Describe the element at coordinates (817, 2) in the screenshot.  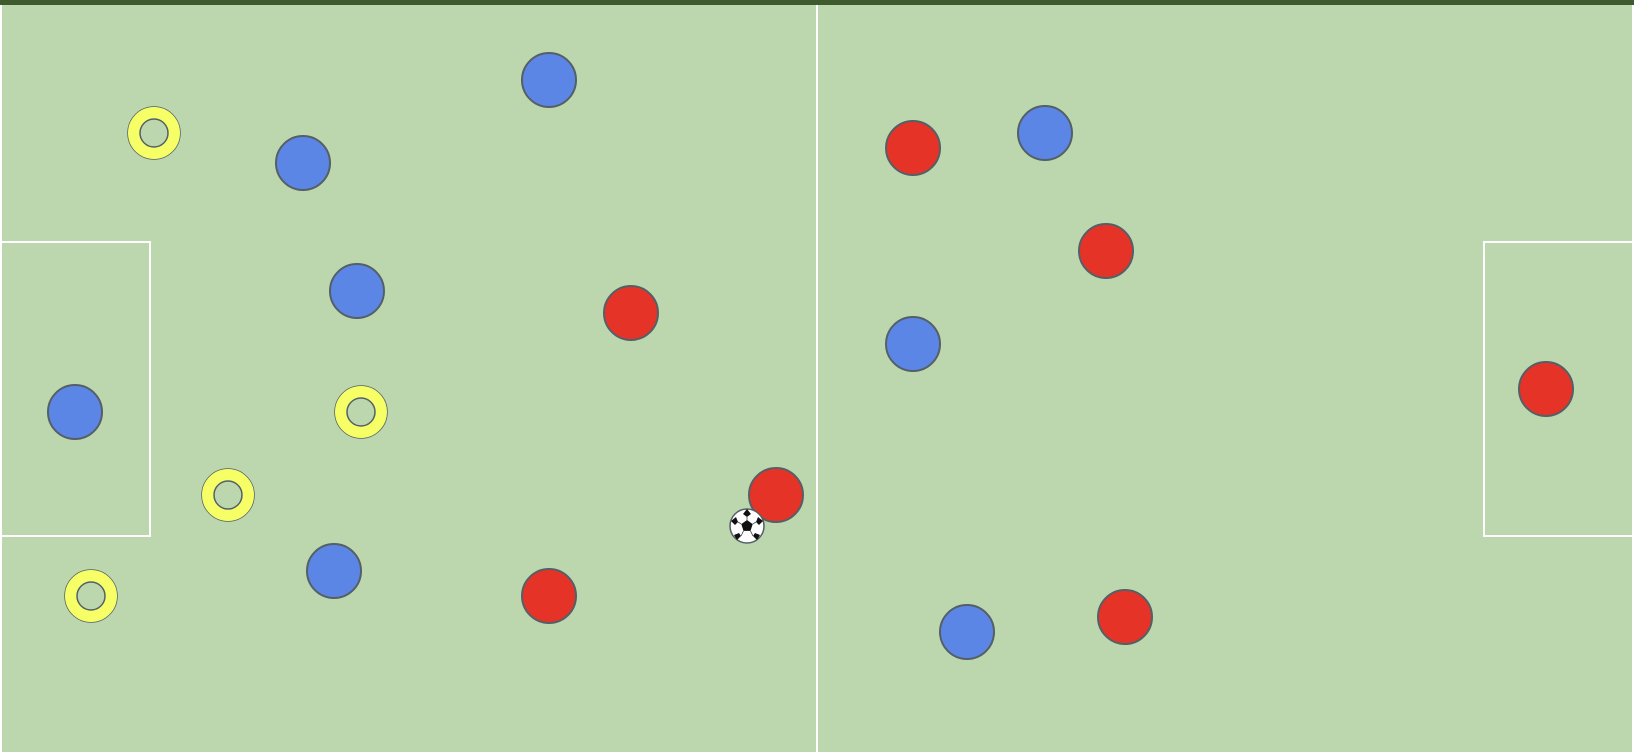
I see `top-band` at that location.